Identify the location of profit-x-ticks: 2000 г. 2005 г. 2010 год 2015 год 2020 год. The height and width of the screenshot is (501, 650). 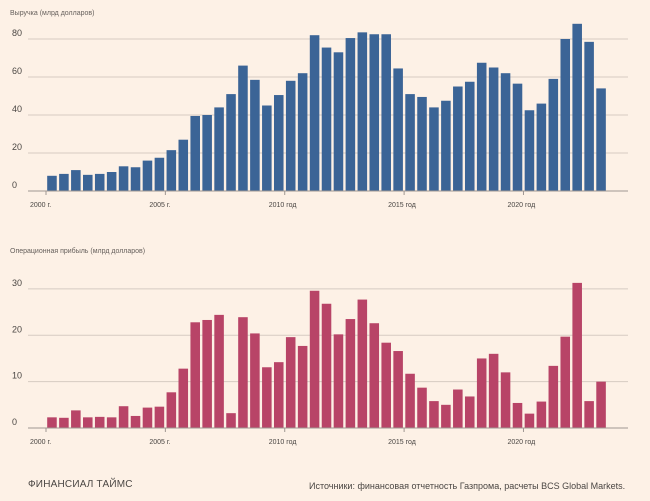
(282, 437).